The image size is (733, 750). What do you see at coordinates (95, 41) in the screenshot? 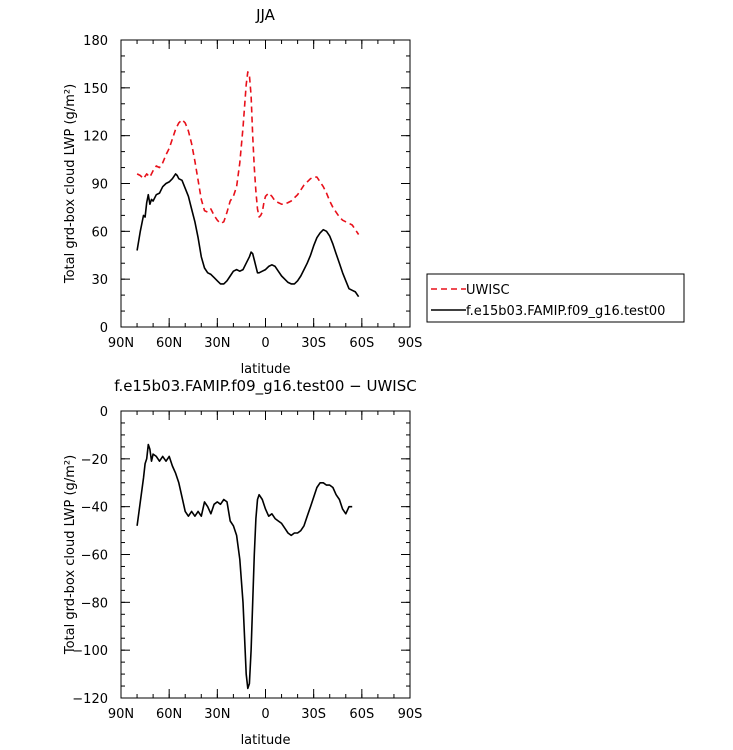
I see `y-tick-label: 180` at bounding box center [95, 41].